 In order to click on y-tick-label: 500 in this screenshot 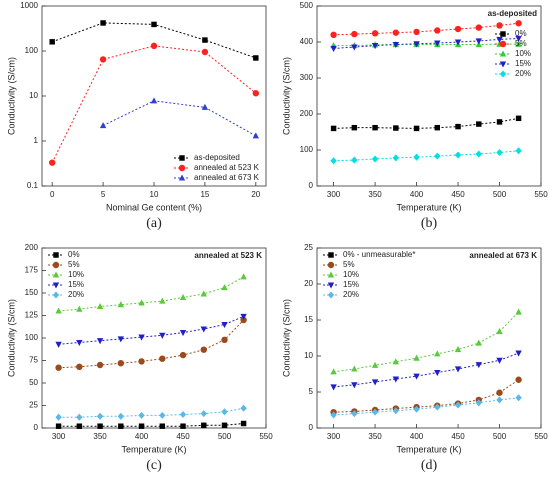, I will do `click(307, 5)`.